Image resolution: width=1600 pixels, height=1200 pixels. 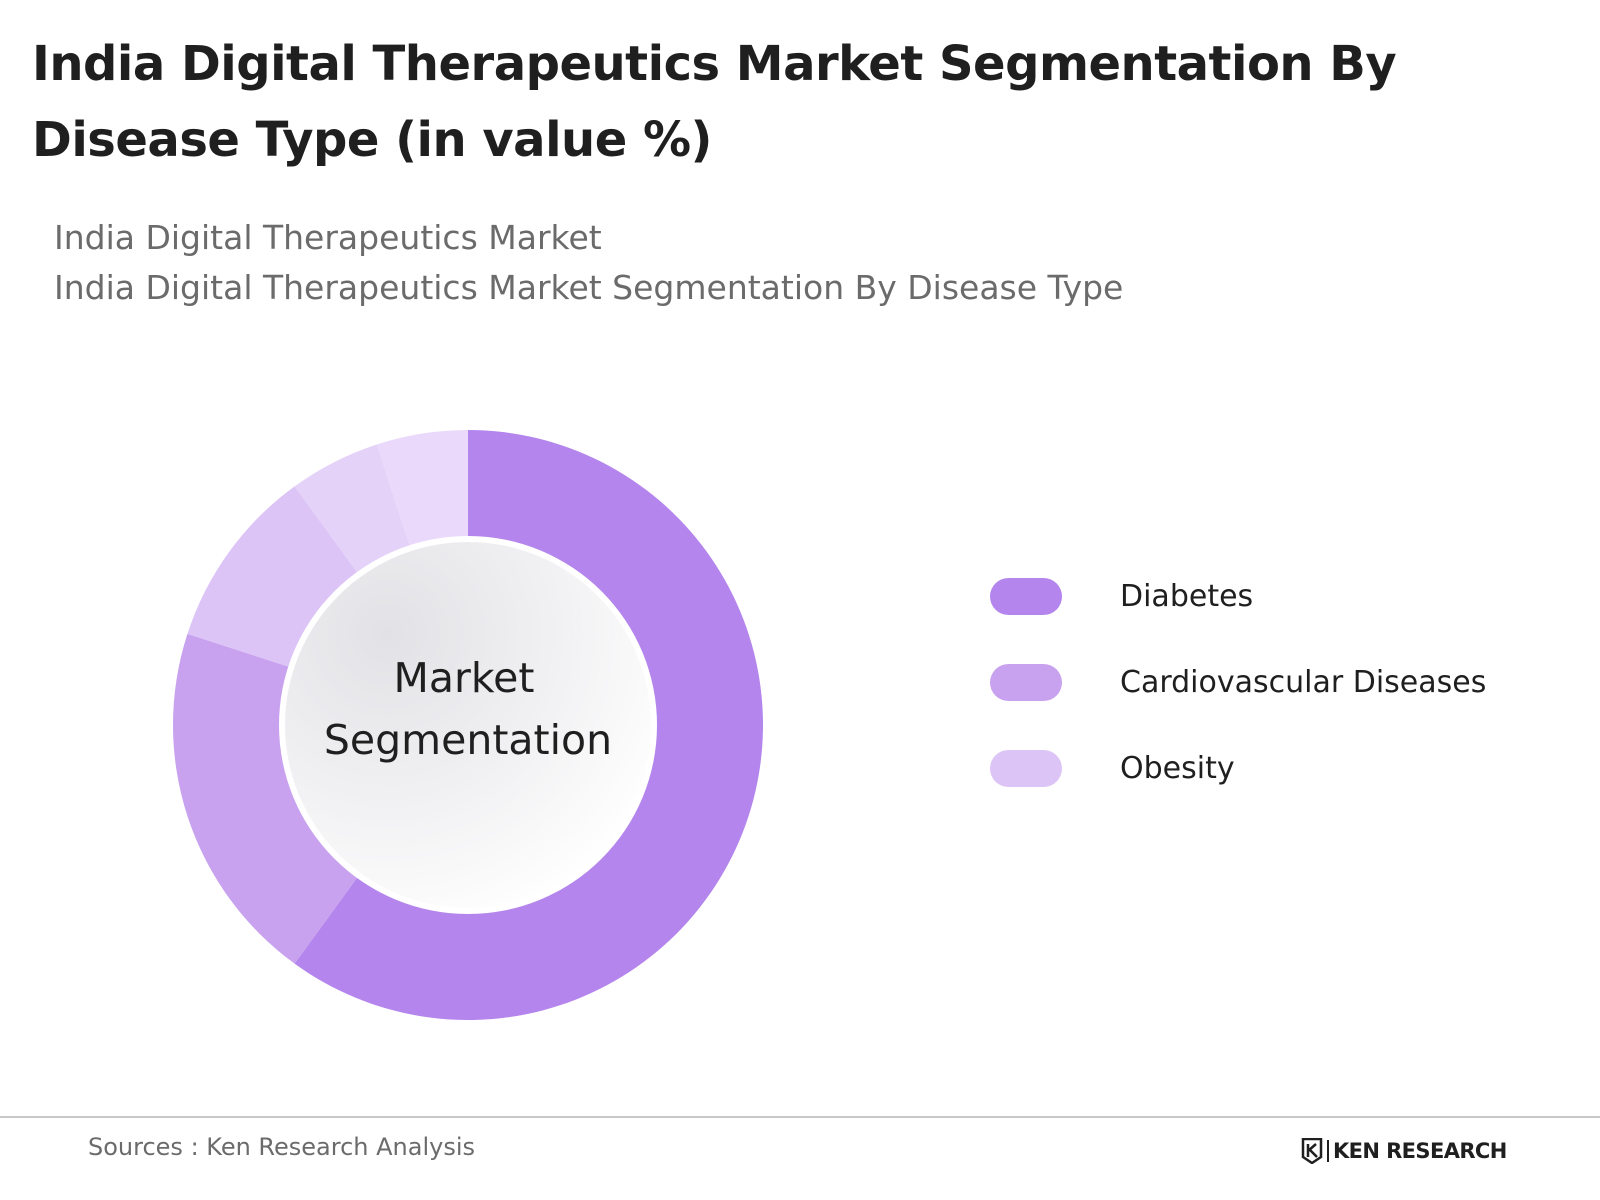 What do you see at coordinates (468, 740) in the screenshot?
I see `center-label-line-2: Segmentation` at bounding box center [468, 740].